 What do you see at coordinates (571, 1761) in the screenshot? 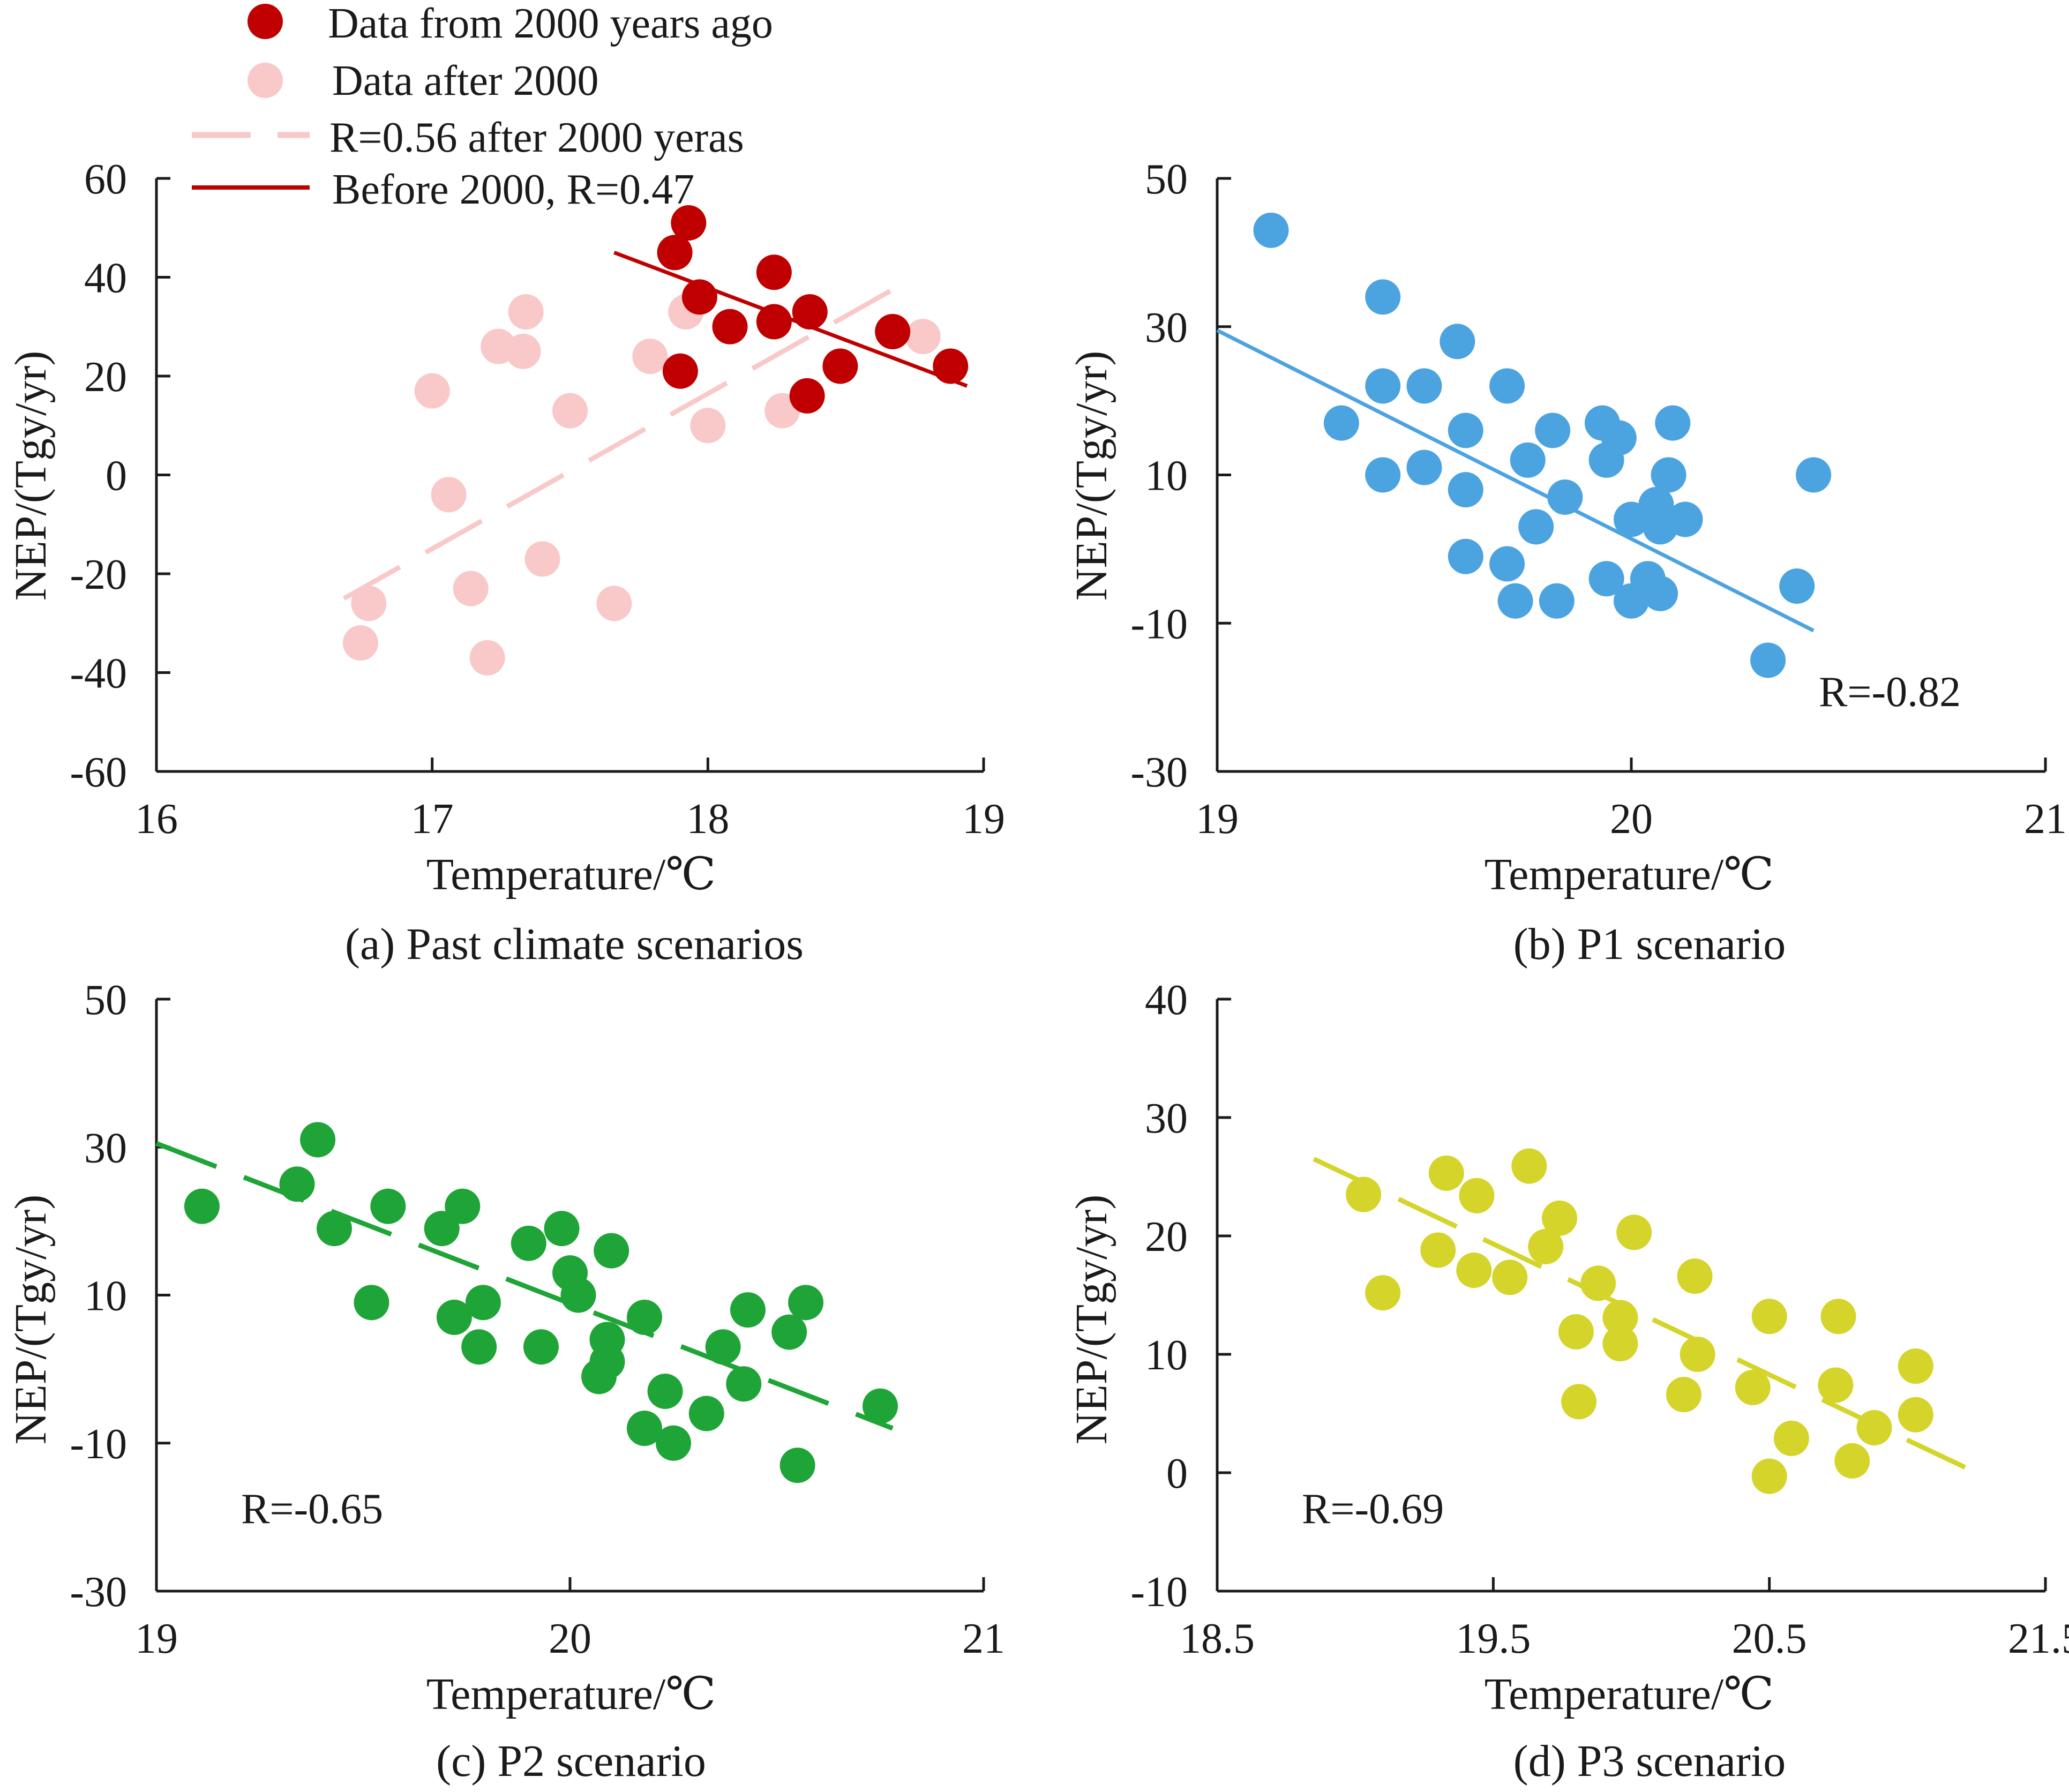
I see `caption-c: (c) P2 scenario` at bounding box center [571, 1761].